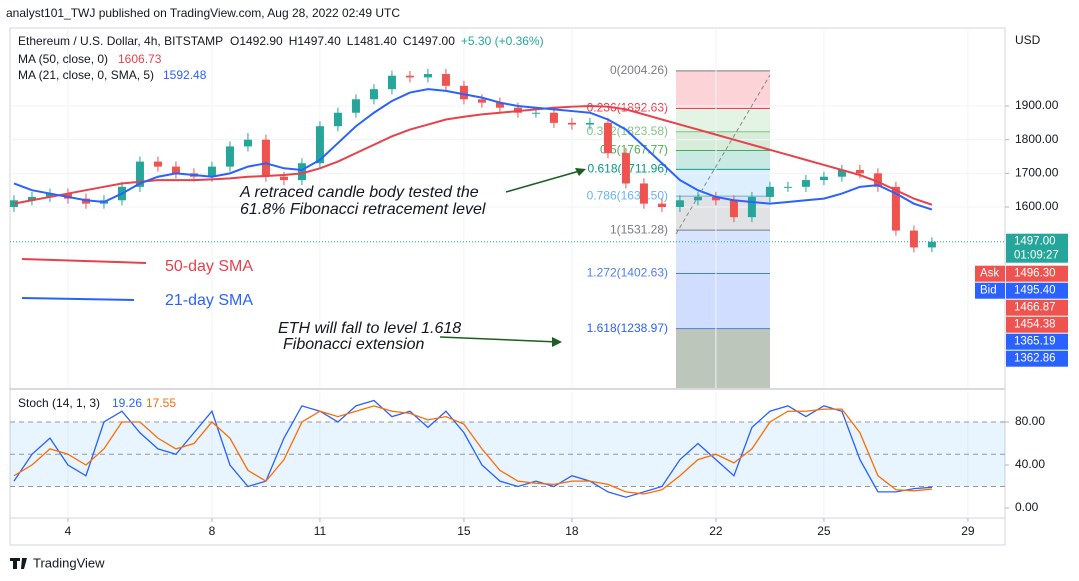 The image size is (1079, 581). I want to click on fib-level-label: 1.618(1238.97), so click(627, 328).